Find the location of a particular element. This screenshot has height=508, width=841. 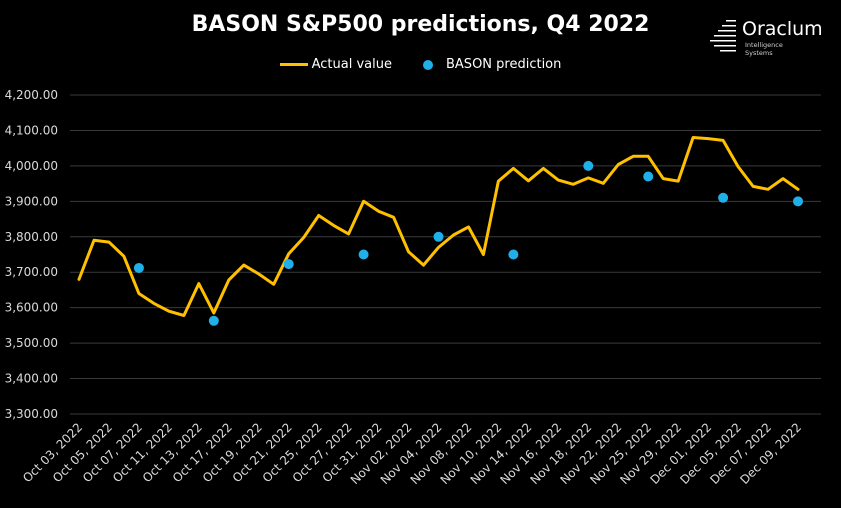

y-tick-label: 3,800.00 is located at coordinates (31, 237).